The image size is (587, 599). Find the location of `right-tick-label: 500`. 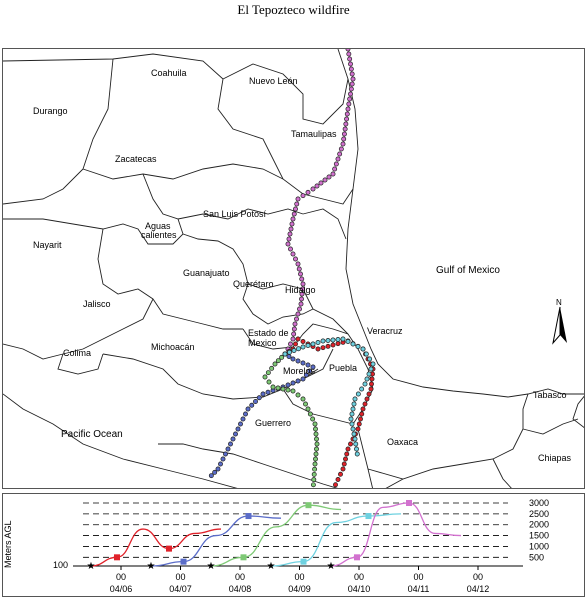

right-tick-label: 500 is located at coordinates (536, 557).